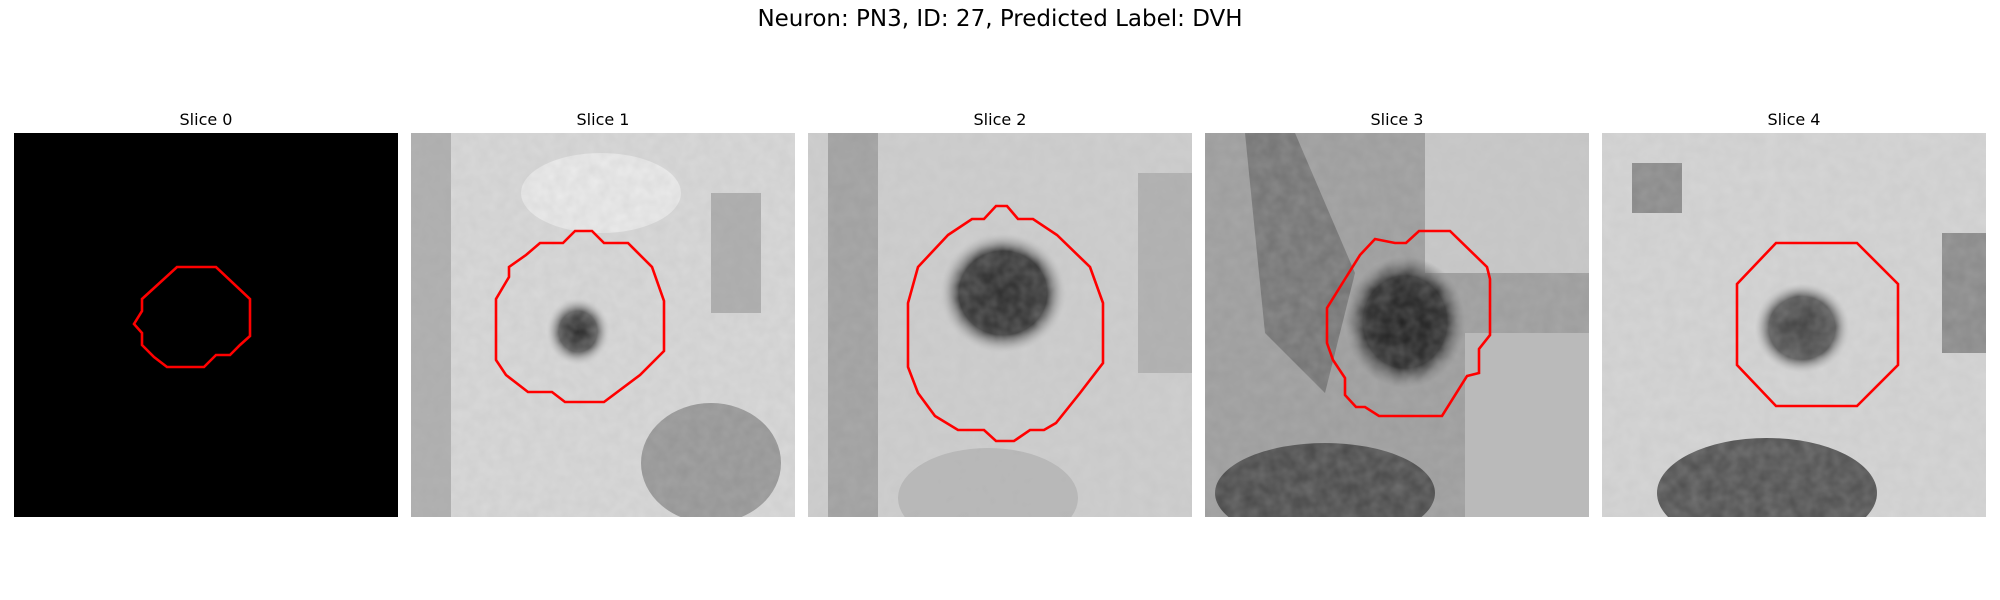 This screenshot has height=600, width=2000. Describe the element at coordinates (603, 119) in the screenshot. I see `panel-title-slice-1: Slice 1` at that location.